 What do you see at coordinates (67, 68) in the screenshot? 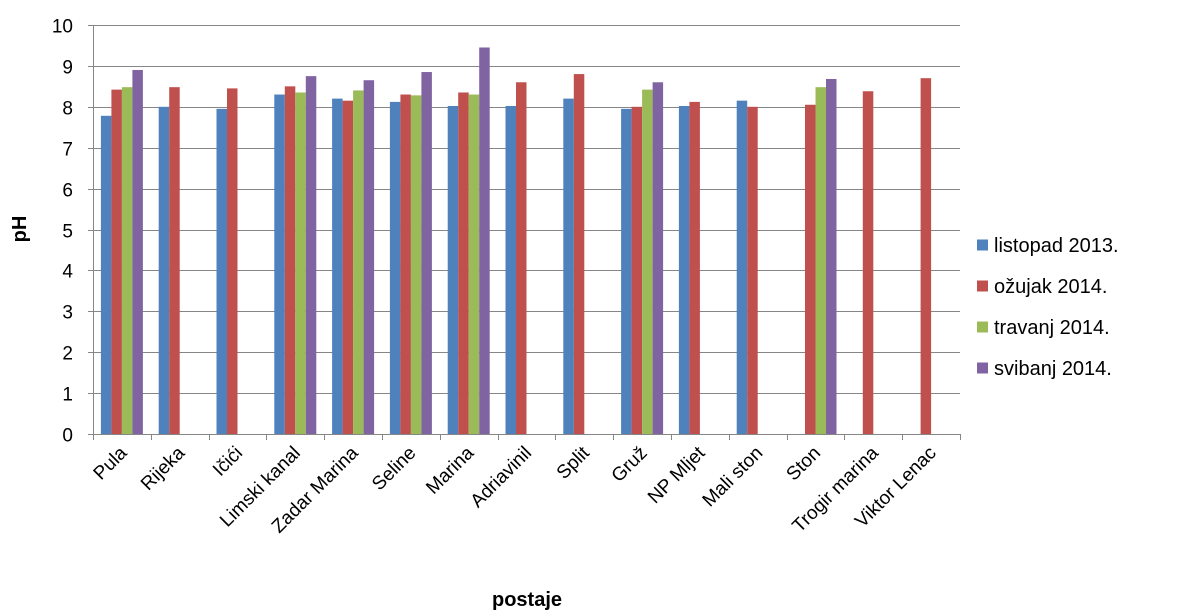
I see `y-tick-label: 9` at bounding box center [67, 68].